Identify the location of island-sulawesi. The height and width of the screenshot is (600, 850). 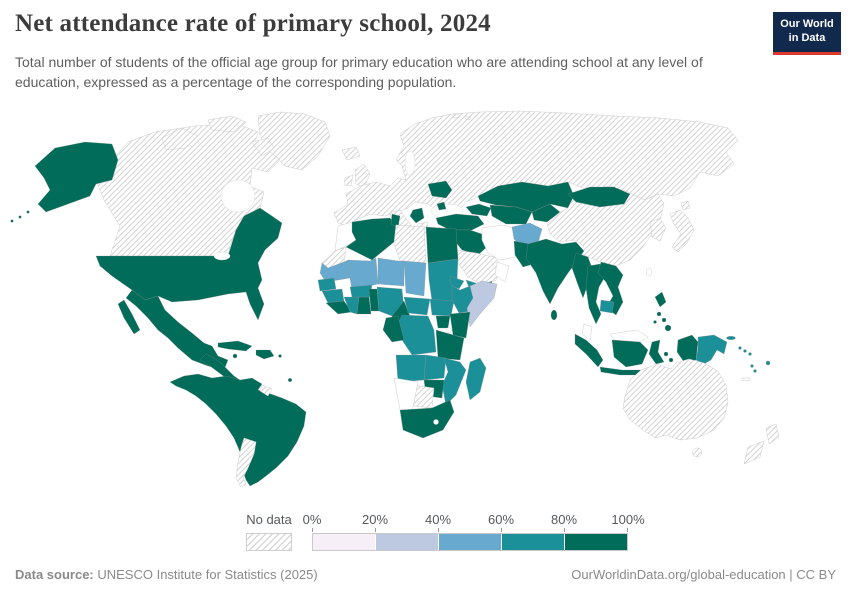
(656, 352).